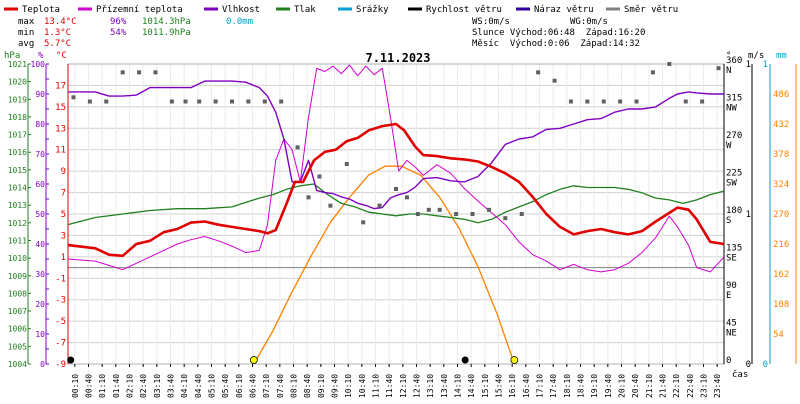 The image size is (800, 404). What do you see at coordinates (17, 152) in the screenshot?
I see `hpa-tick-label: 1016` at bounding box center [17, 152].